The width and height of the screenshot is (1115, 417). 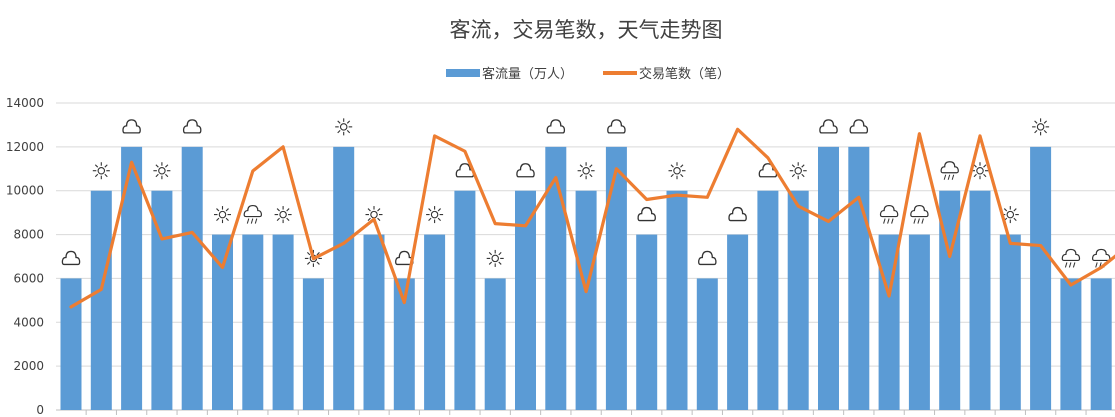 What do you see at coordinates (25, 147) in the screenshot?
I see `y-tick-label: 12000` at bounding box center [25, 147].